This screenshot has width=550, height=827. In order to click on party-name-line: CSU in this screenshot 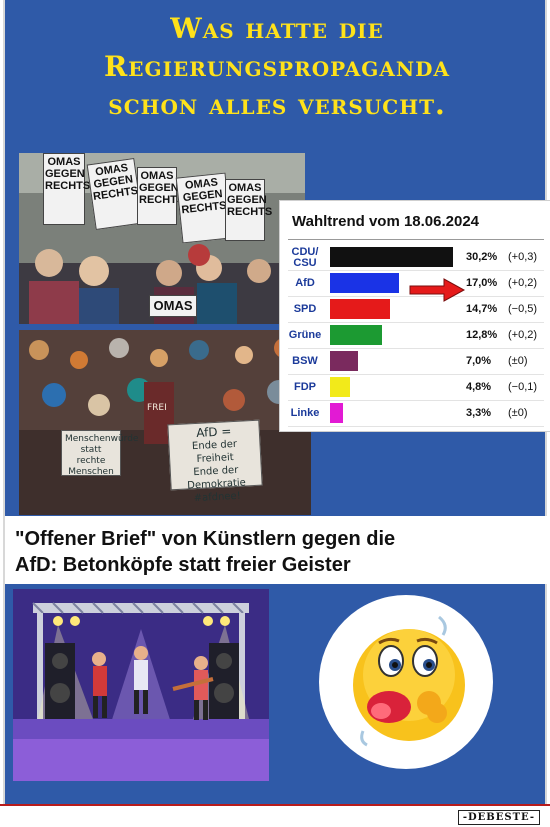, I will do `click(305, 263)`.